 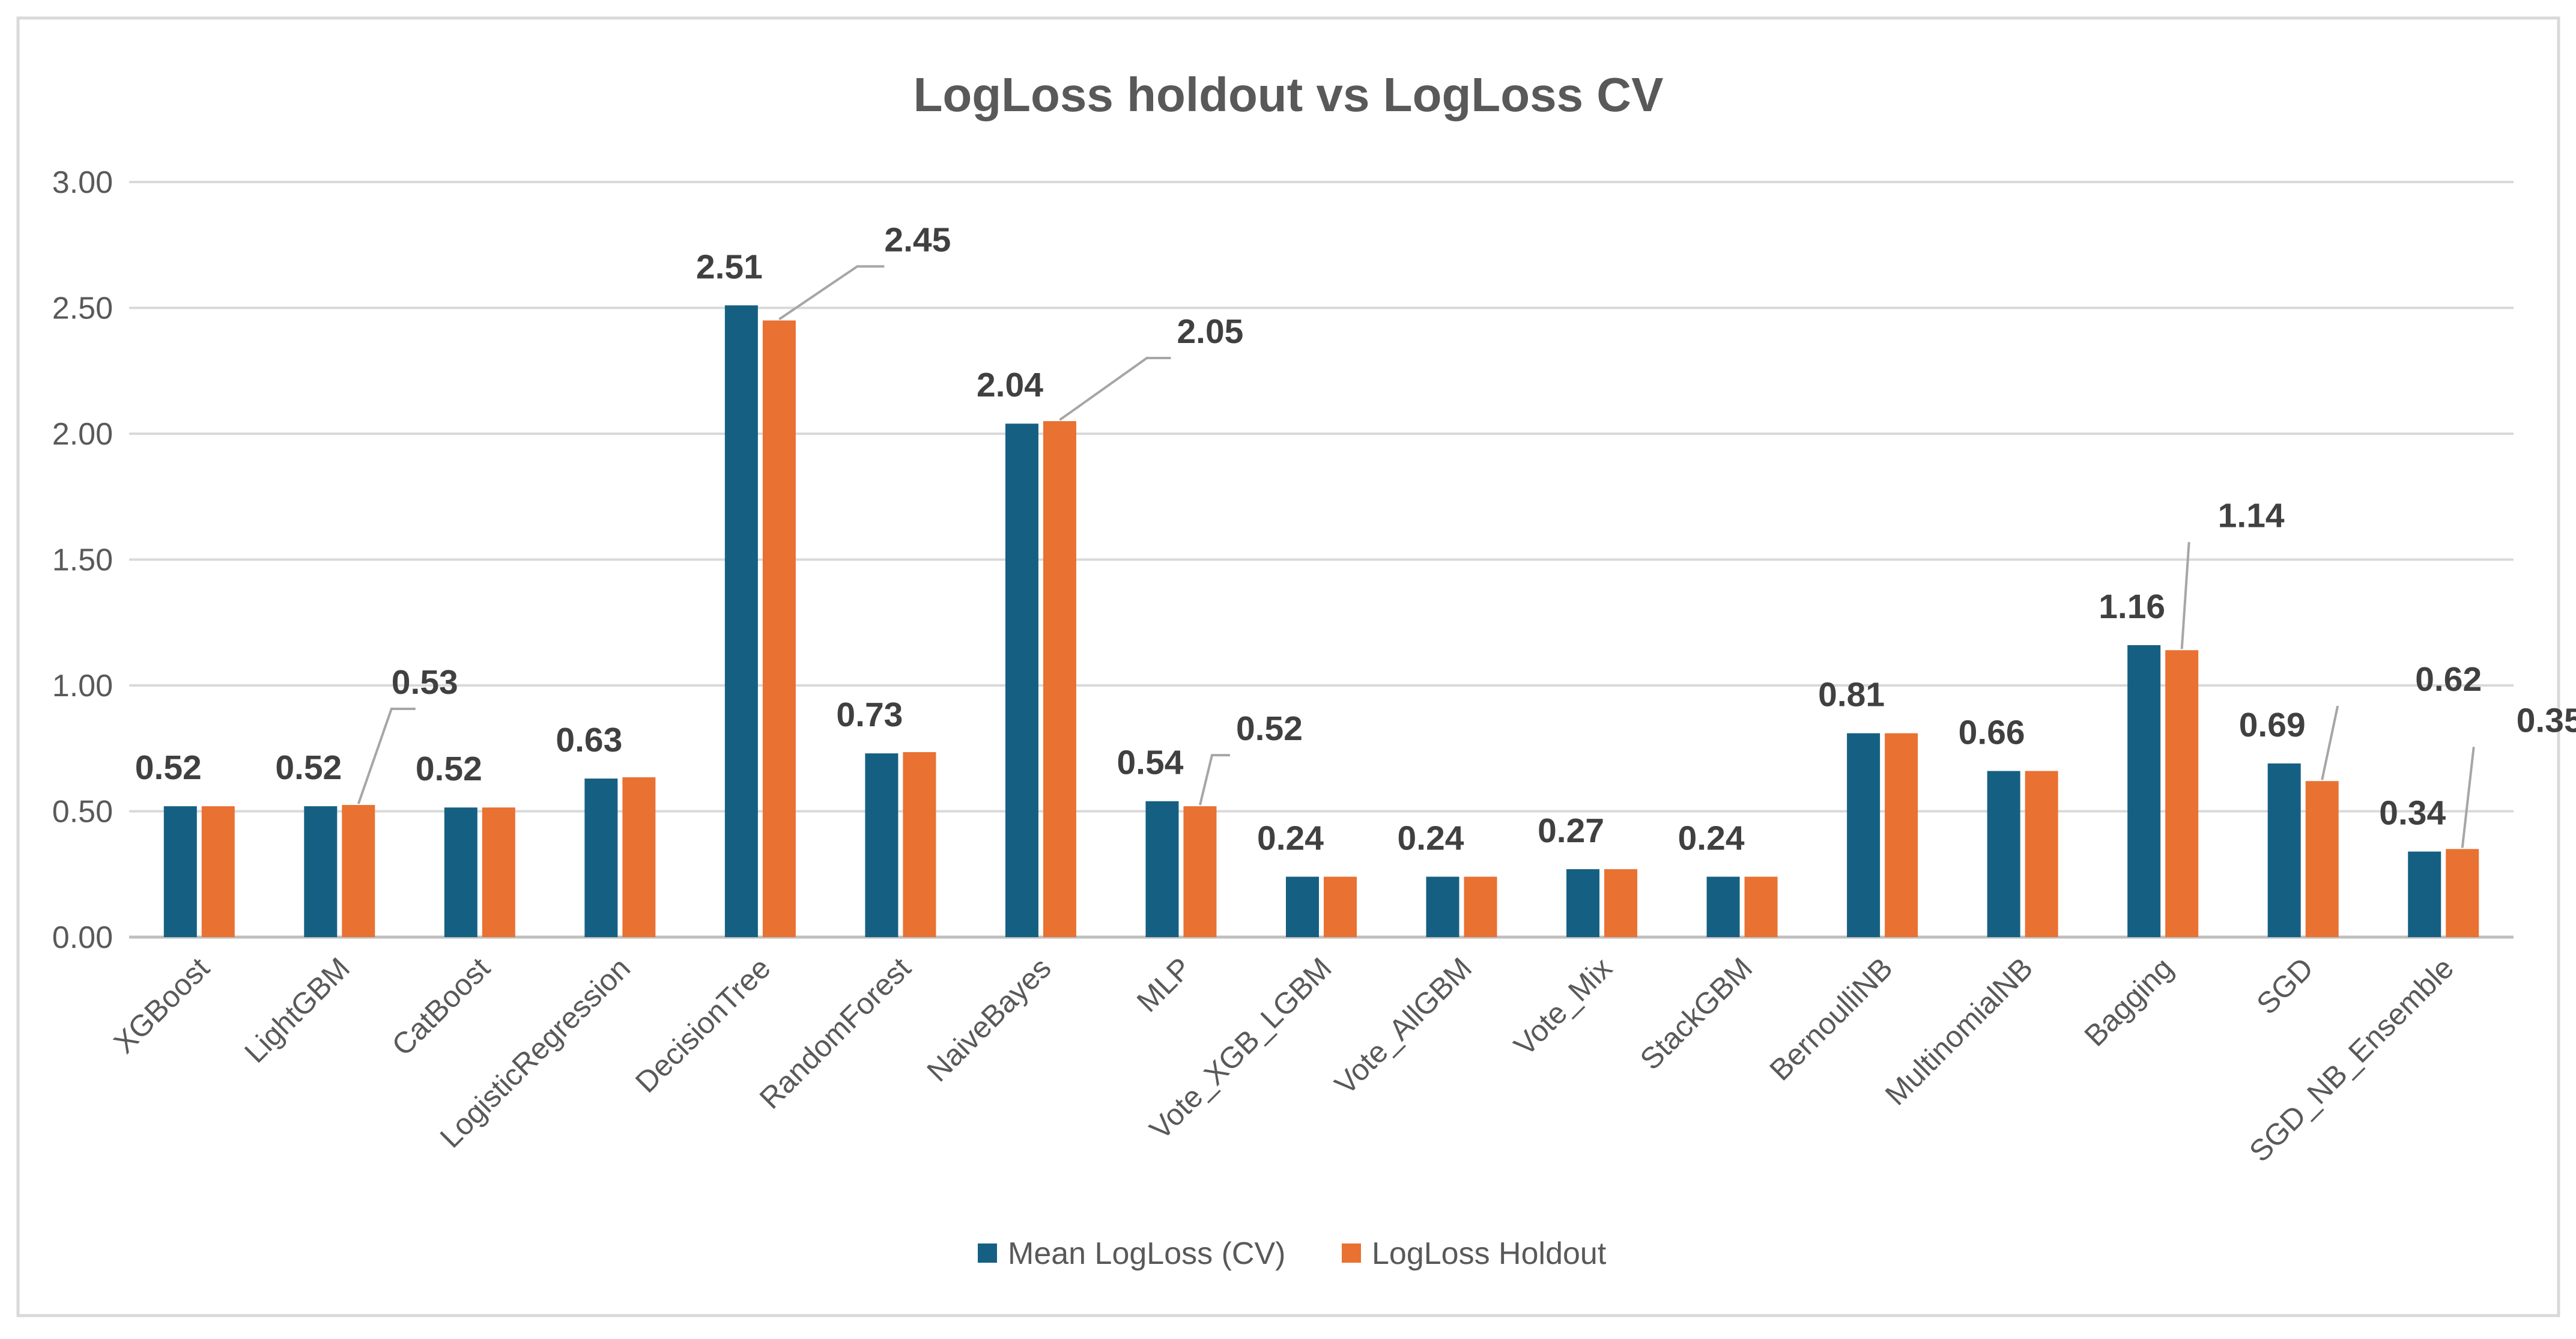 What do you see at coordinates (1489, 1253) in the screenshot?
I see `legend-label-holdout: LogLoss Holdout` at bounding box center [1489, 1253].